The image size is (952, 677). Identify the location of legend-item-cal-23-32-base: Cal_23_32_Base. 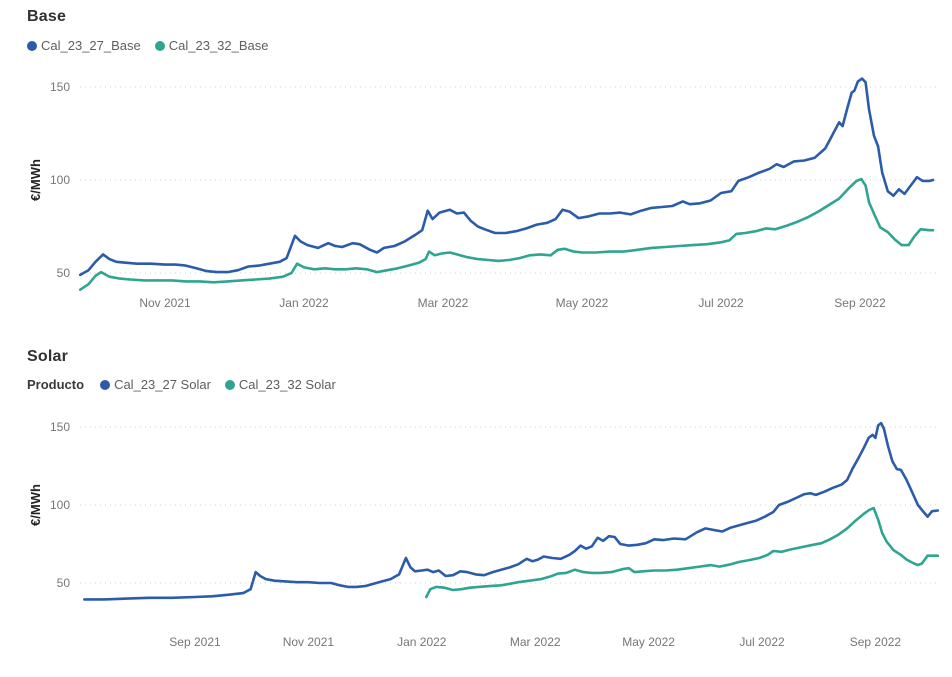
(211, 45).